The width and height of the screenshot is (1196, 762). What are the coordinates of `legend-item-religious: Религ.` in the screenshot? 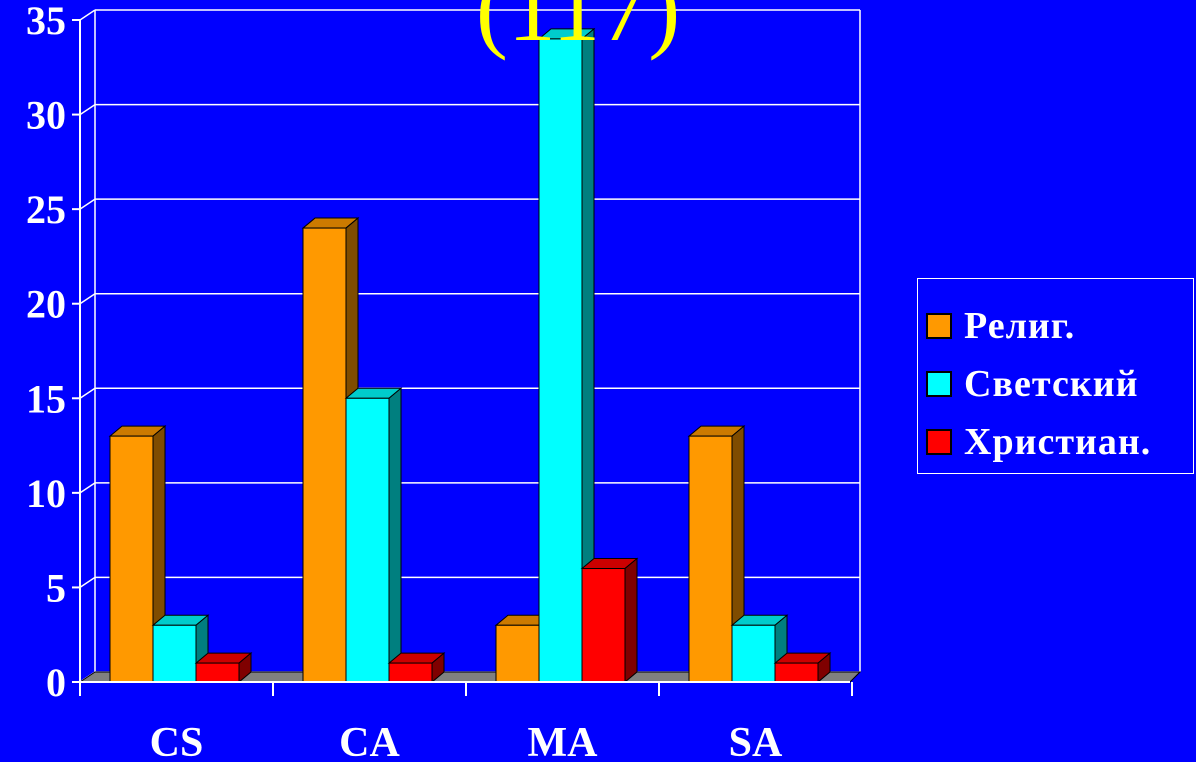 It's located at (1059, 326).